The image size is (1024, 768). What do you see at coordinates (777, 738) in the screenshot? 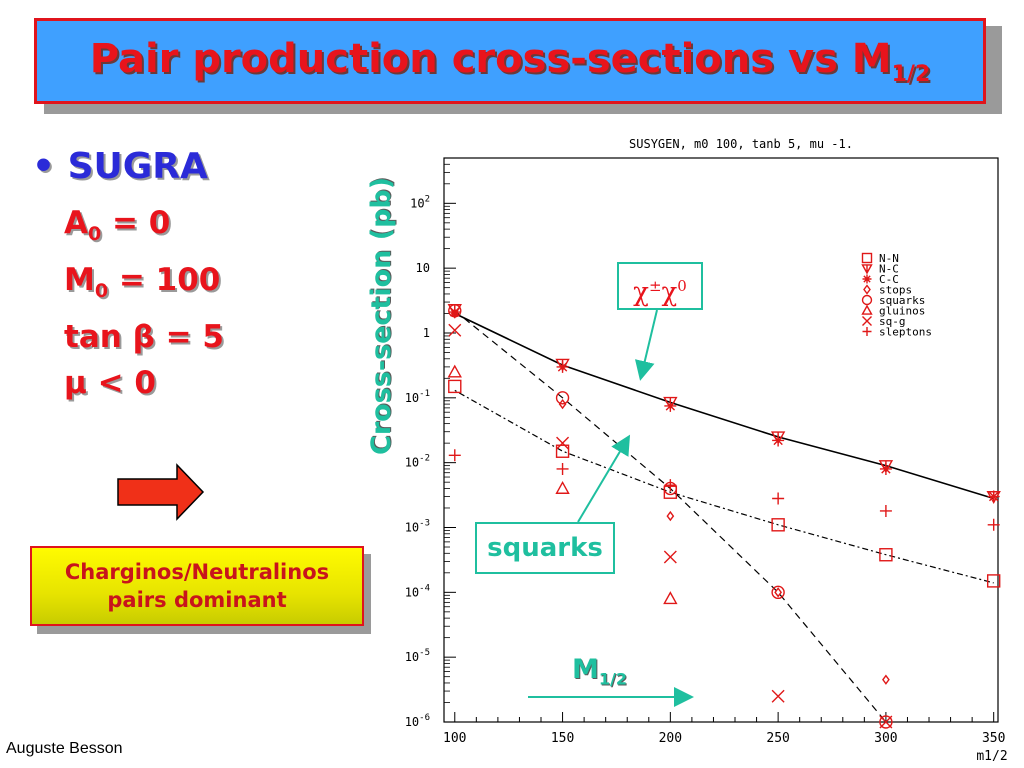
I see `x-tick-label: 250` at bounding box center [777, 738].